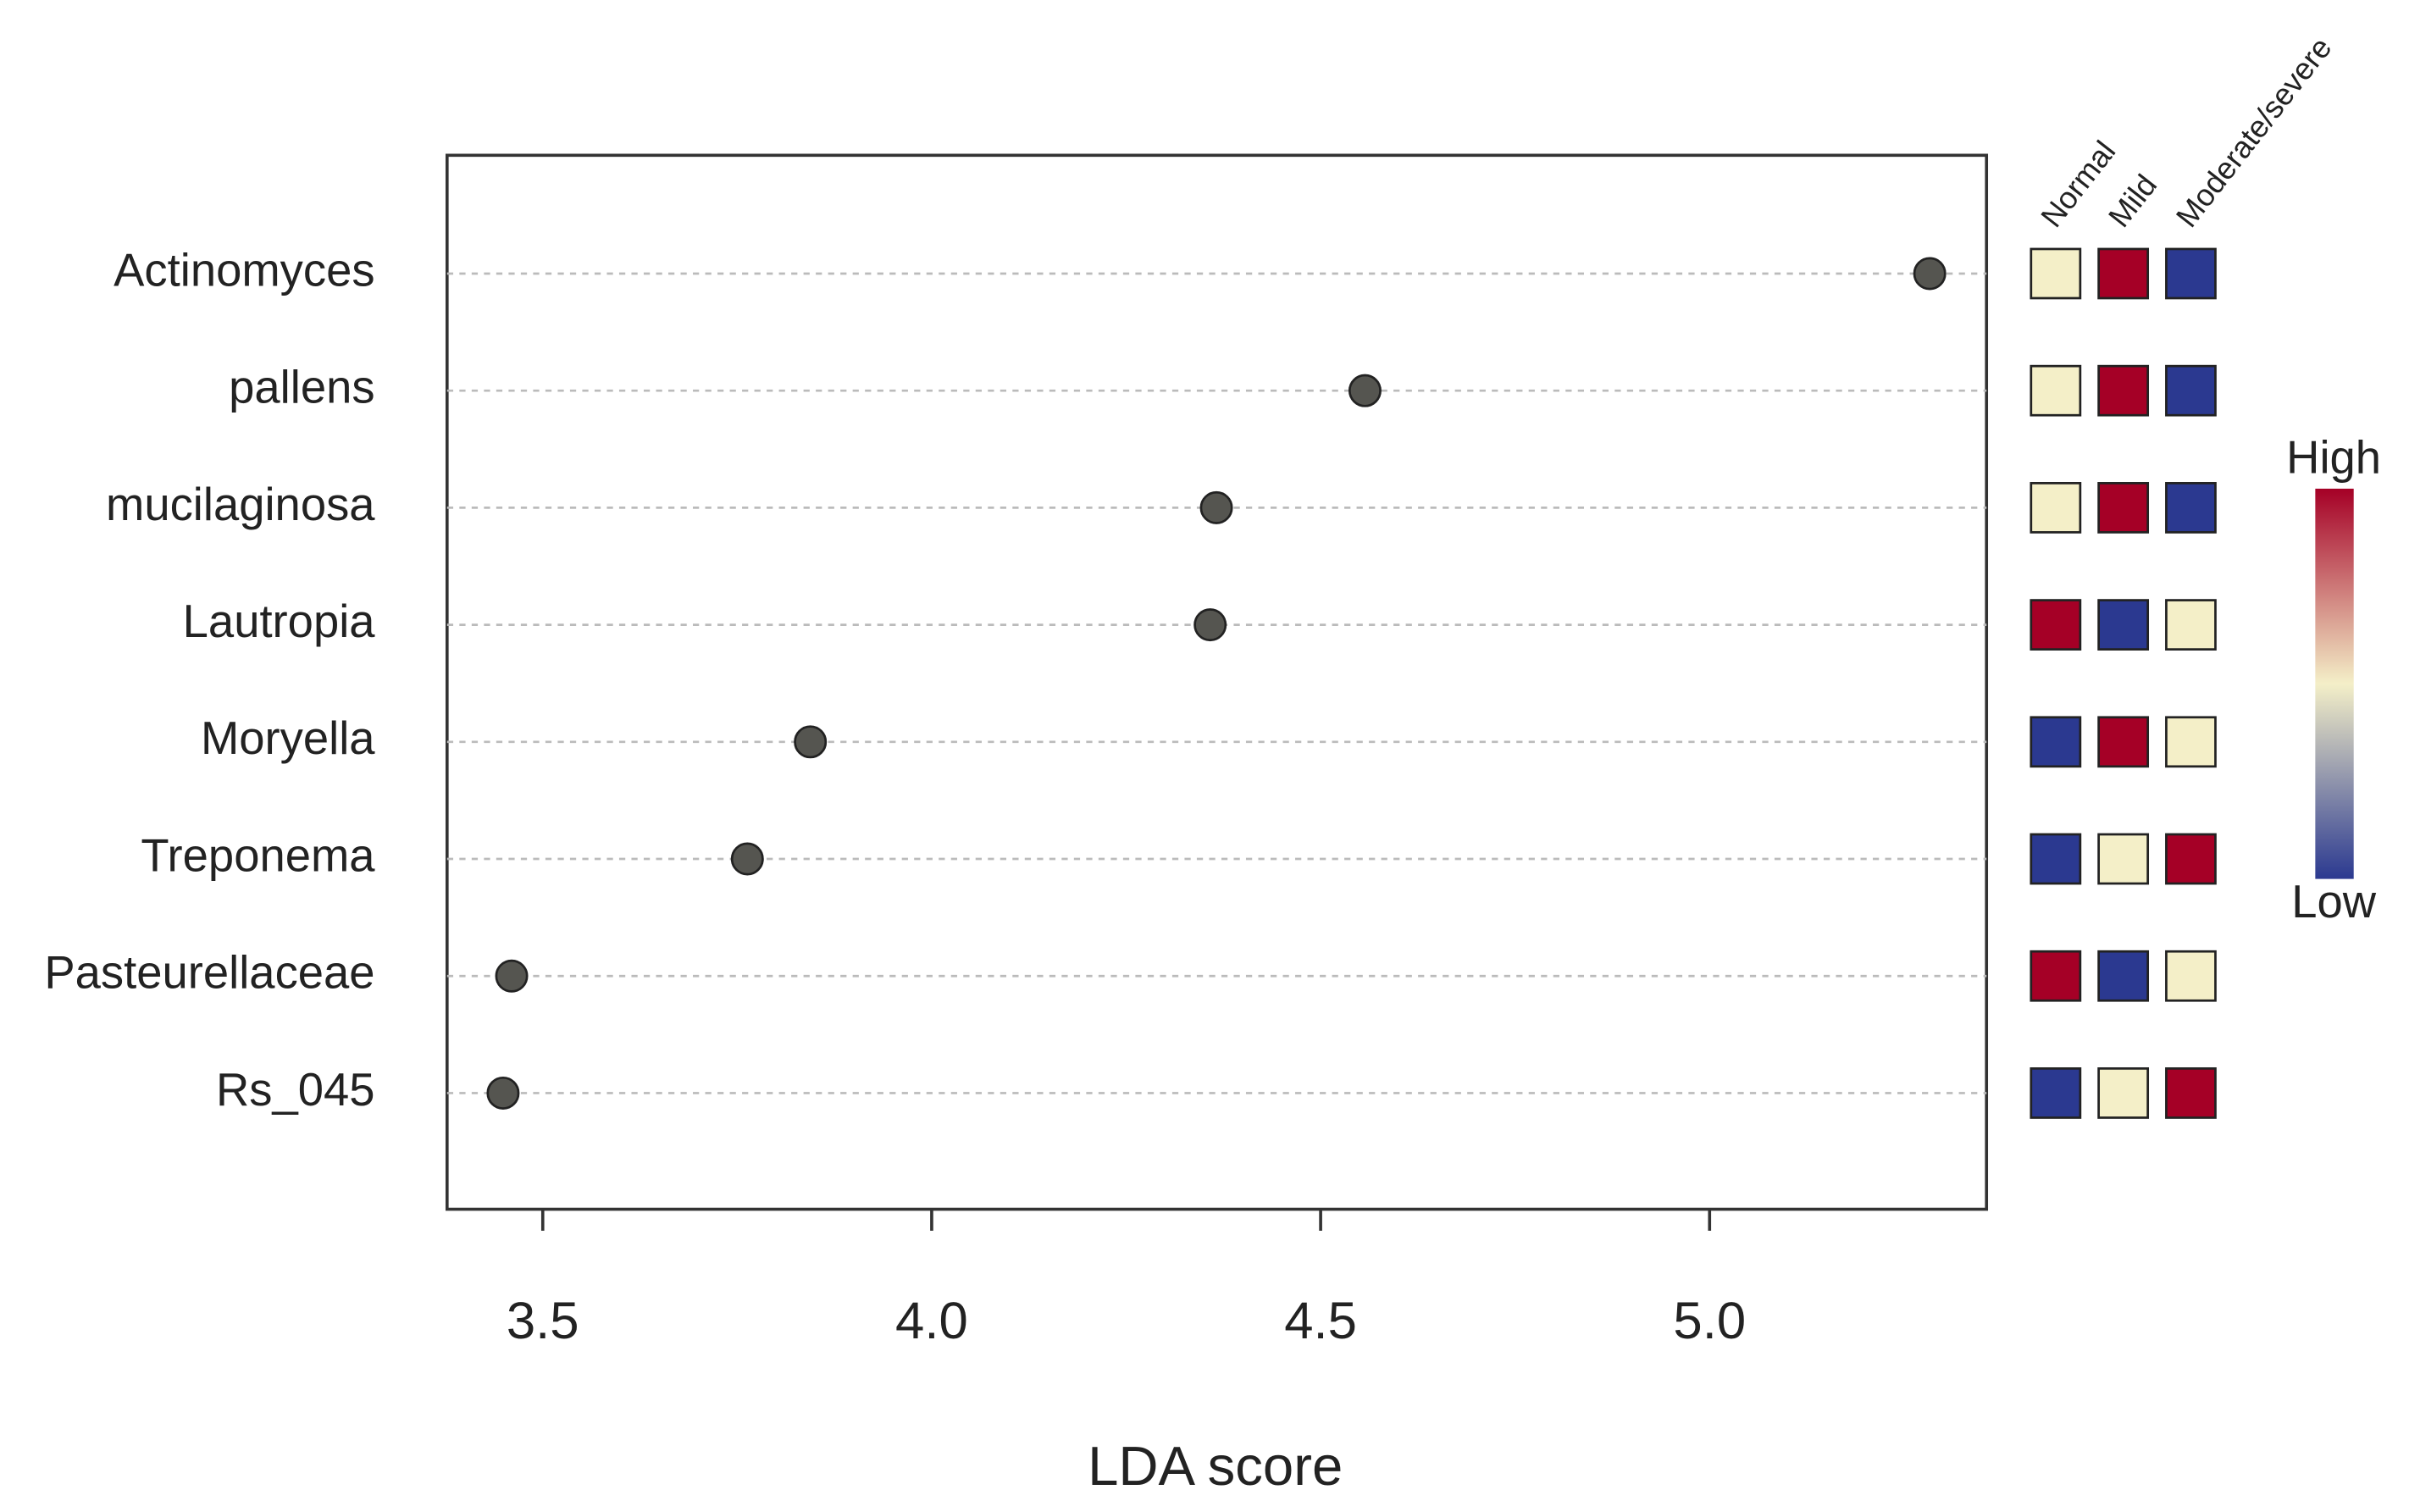  I want to click on y-tick-label: Lautropia, so click(280, 621).